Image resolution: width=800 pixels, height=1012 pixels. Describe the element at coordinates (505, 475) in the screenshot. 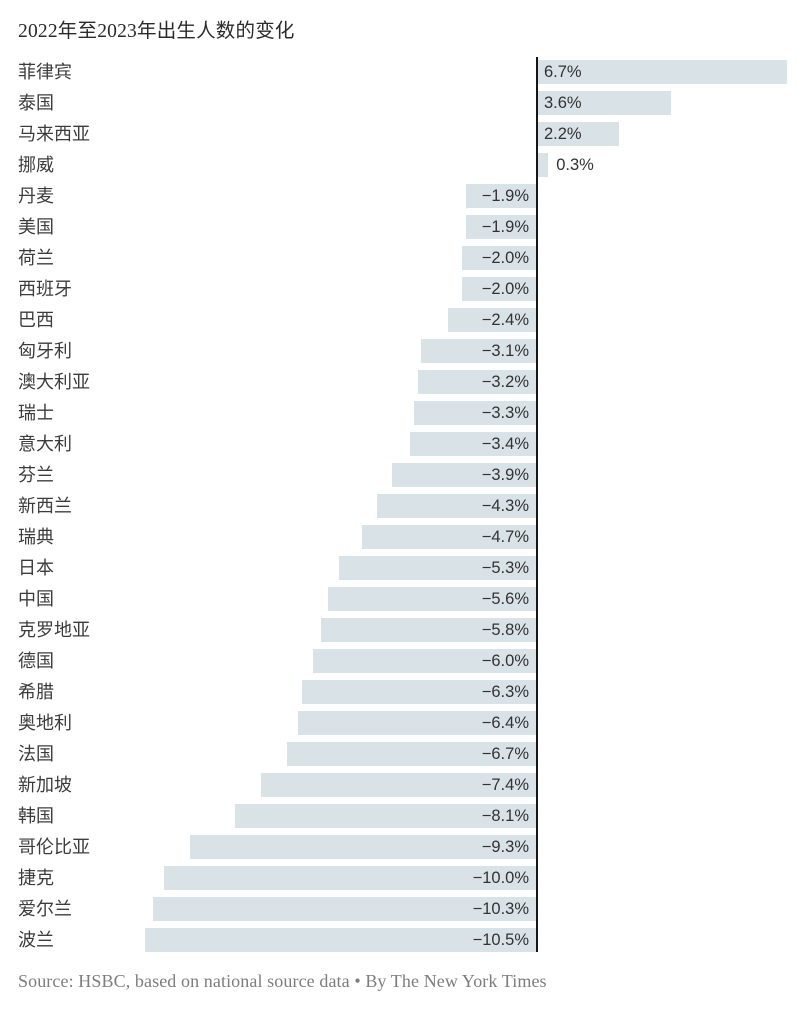

I see `value-label: −3.9%` at that location.